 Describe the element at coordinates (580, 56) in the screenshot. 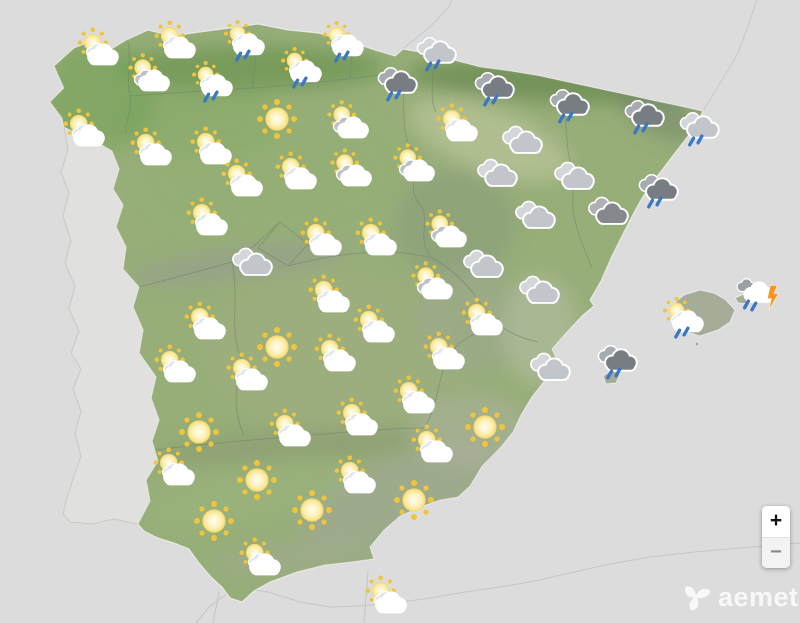

I see `france-coastline` at that location.